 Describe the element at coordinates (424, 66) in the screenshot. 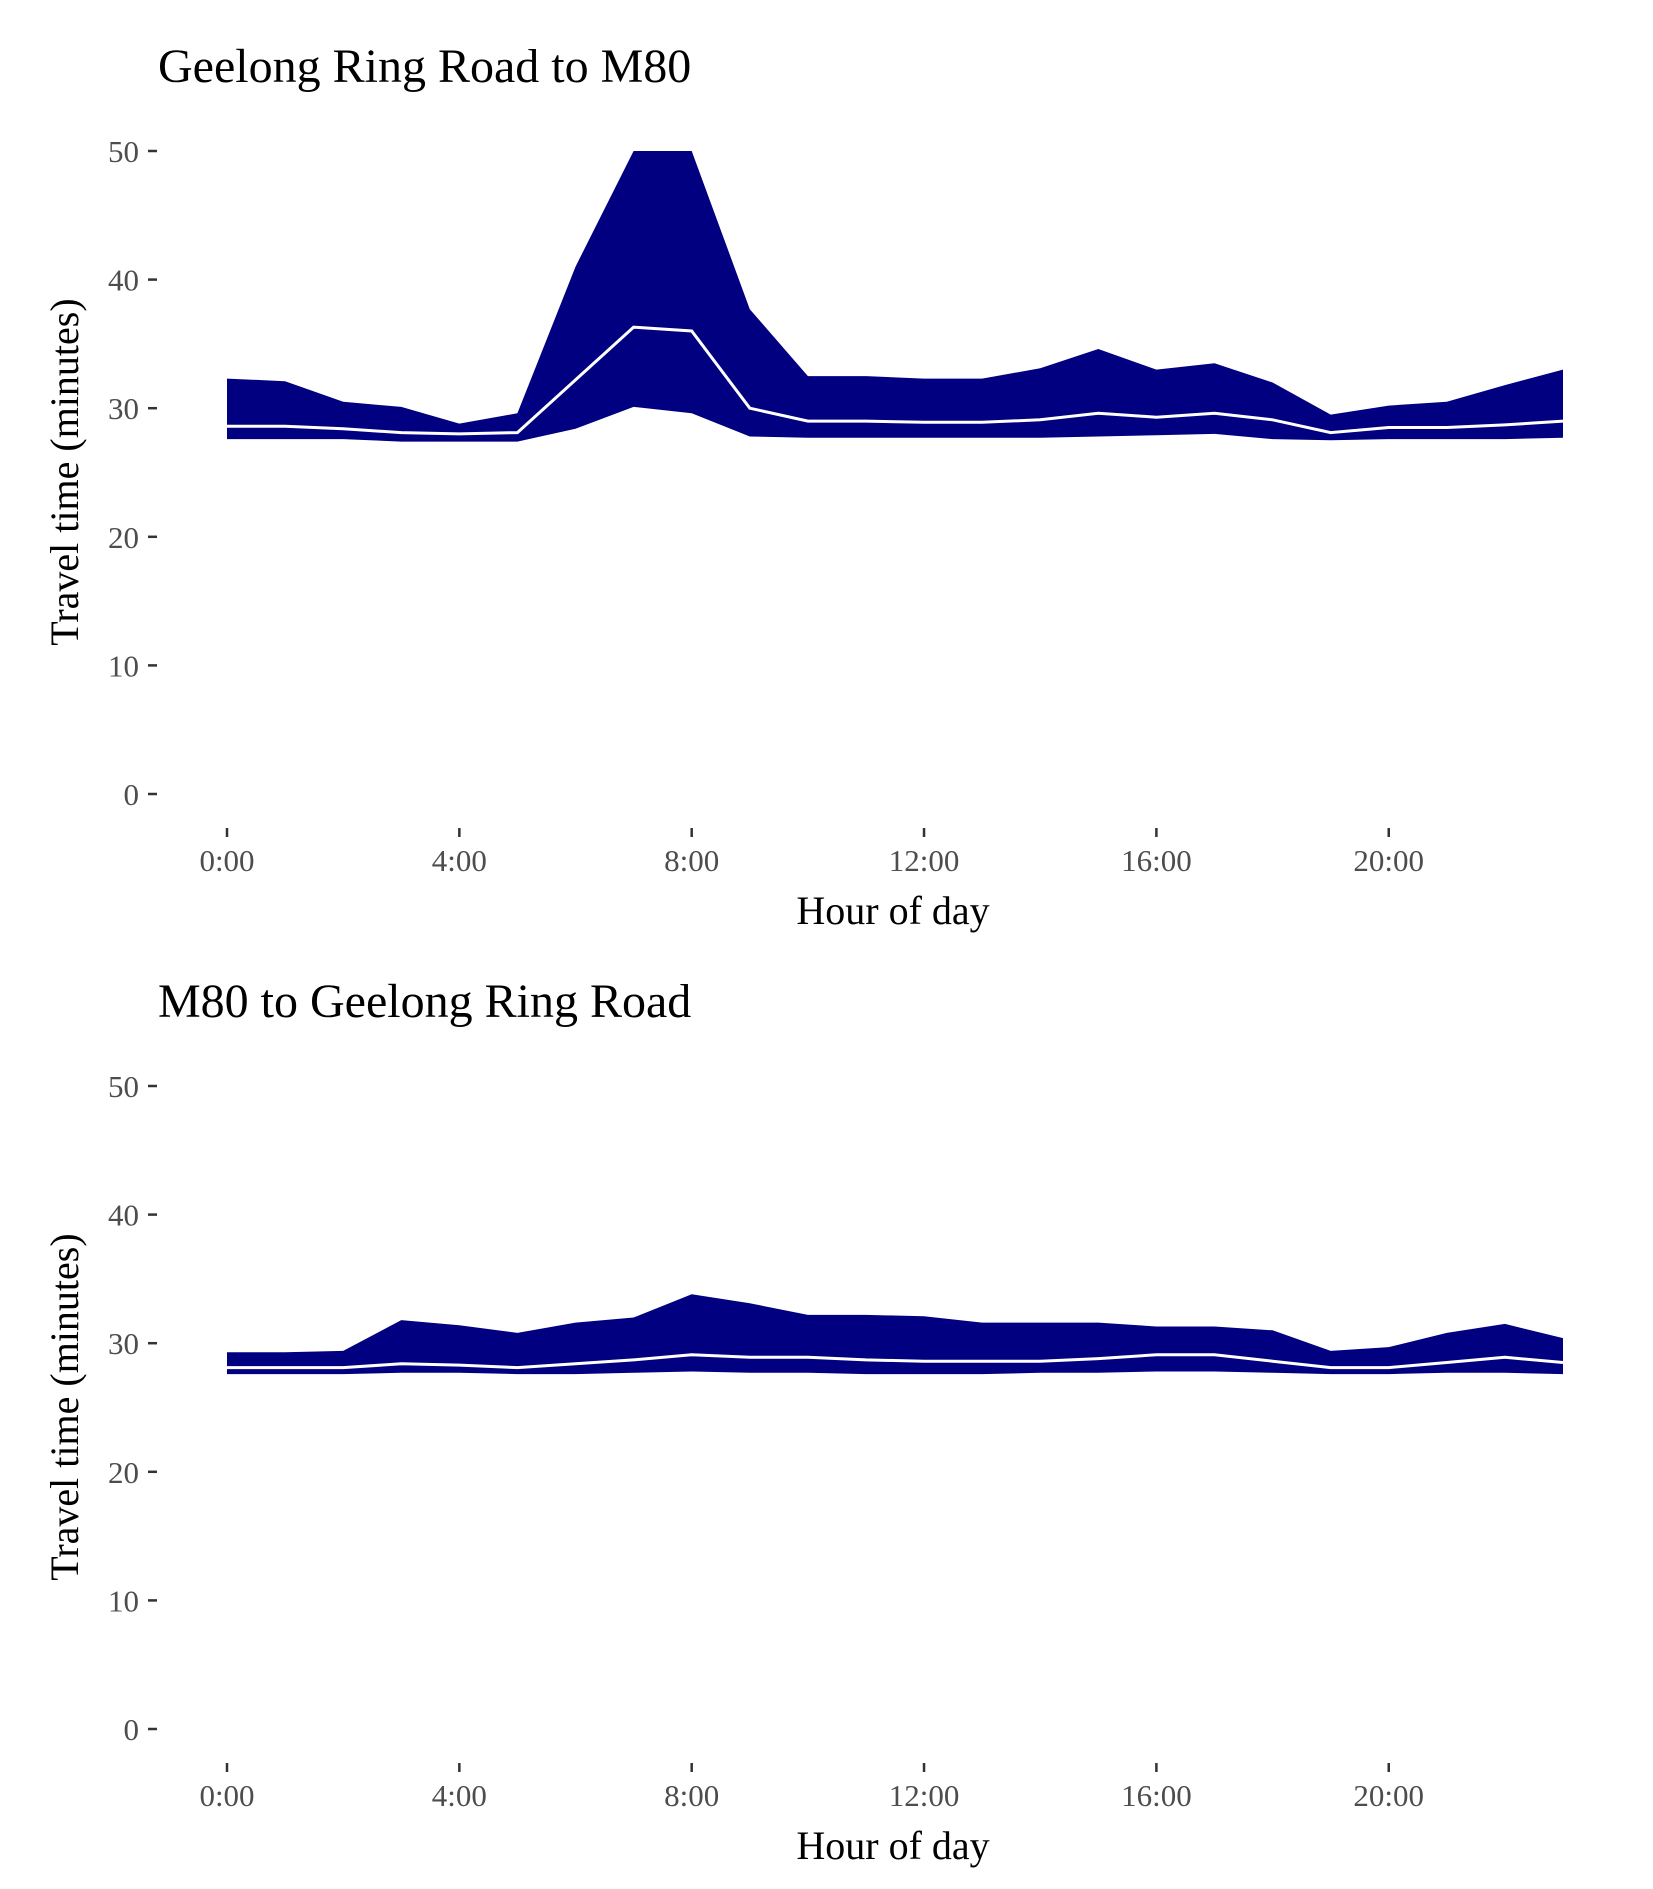

I see `chart-title: Geelong Ring Road to M80` at that location.